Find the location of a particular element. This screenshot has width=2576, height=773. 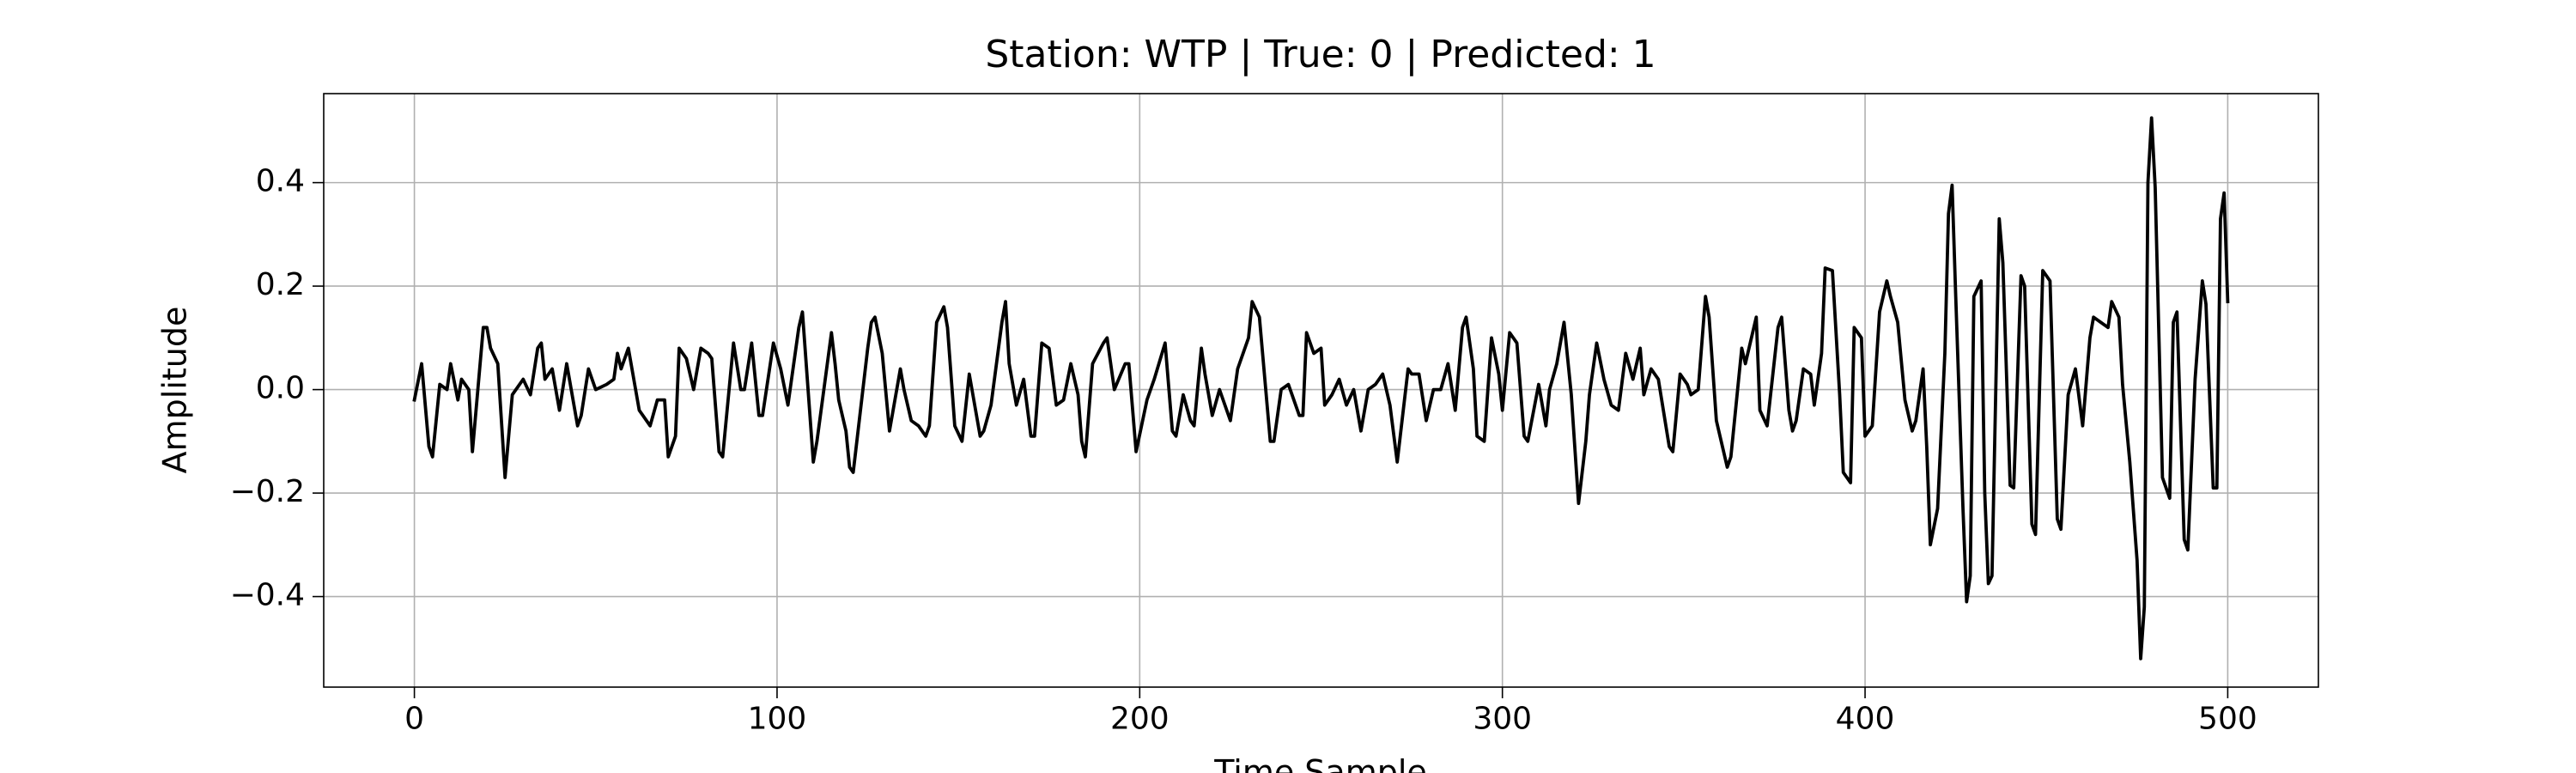

y-tick-label: 0.2 is located at coordinates (280, 284).